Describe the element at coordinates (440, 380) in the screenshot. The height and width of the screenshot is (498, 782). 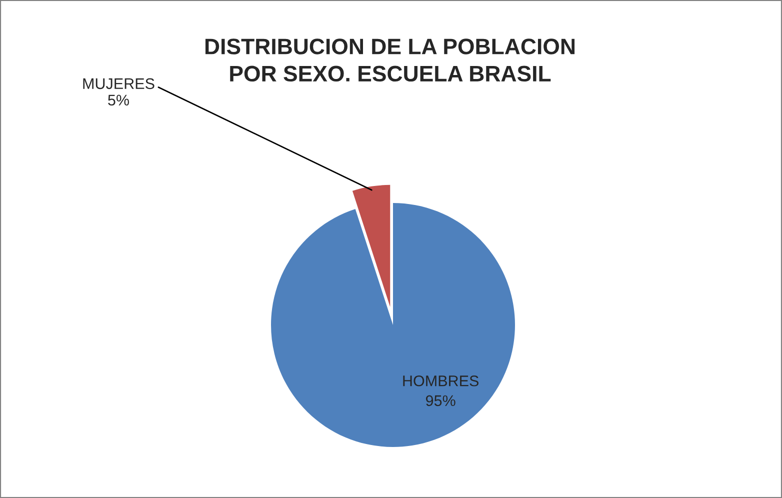
I see `slice-label: HOMBRES` at that location.